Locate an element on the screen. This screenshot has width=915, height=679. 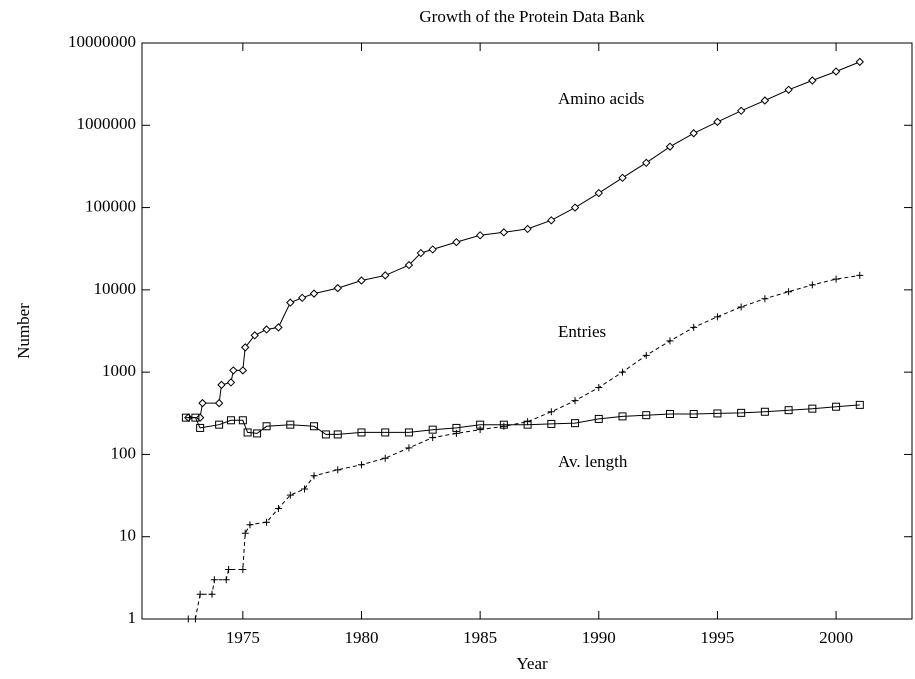
y-tick-label: 100 is located at coordinates (124, 452).